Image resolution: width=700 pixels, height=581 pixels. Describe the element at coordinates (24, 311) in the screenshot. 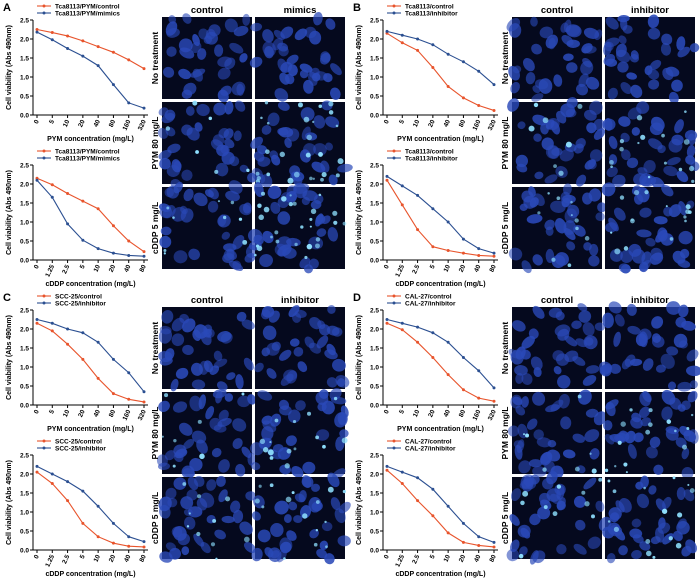

I see `y-tick-label: 2.5` at that location.